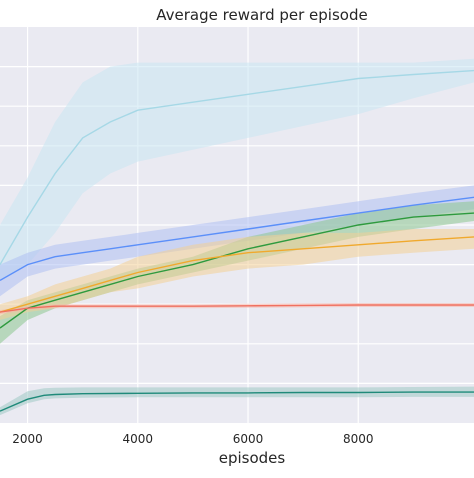 The image size is (474, 478). I want to click on x-tick-label: 4000, so click(138, 439).